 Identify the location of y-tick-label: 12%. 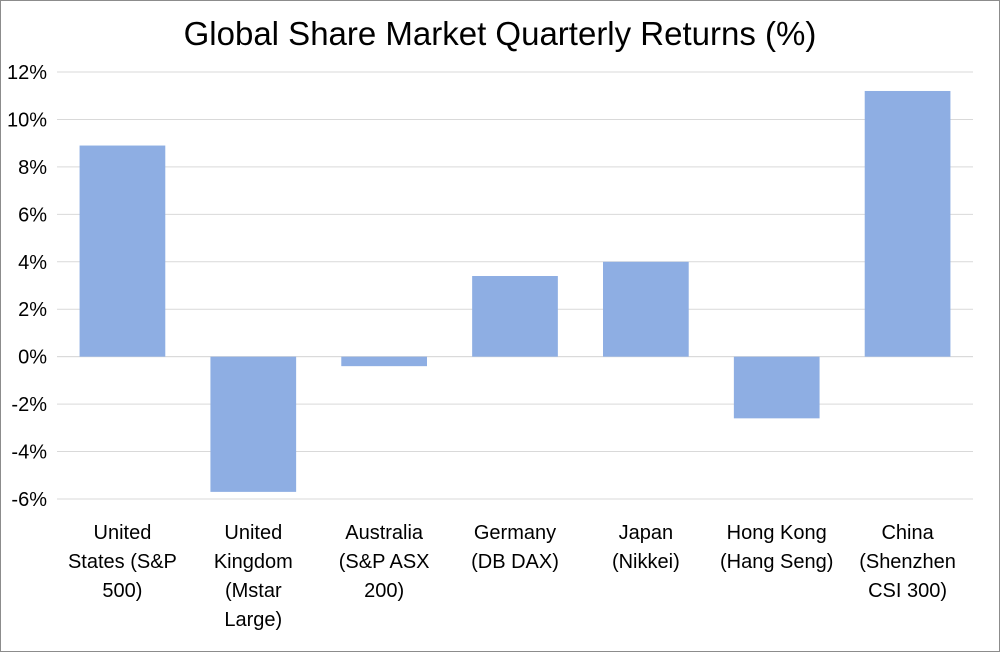
(27, 73).